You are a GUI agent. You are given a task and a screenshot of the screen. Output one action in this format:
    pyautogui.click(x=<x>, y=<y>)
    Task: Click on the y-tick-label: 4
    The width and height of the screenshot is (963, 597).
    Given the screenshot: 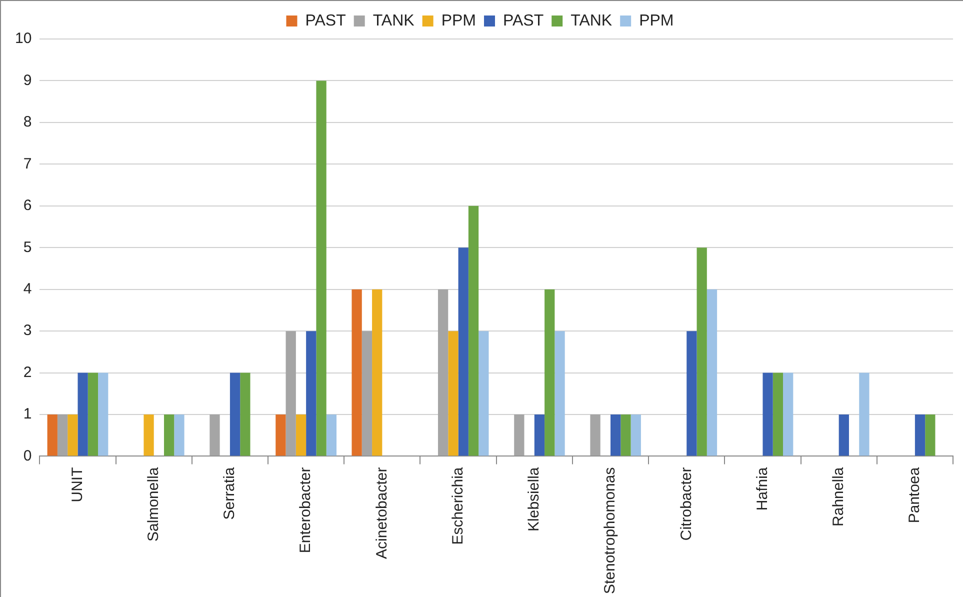 What is the action you would take?
    pyautogui.click(x=27, y=289)
    